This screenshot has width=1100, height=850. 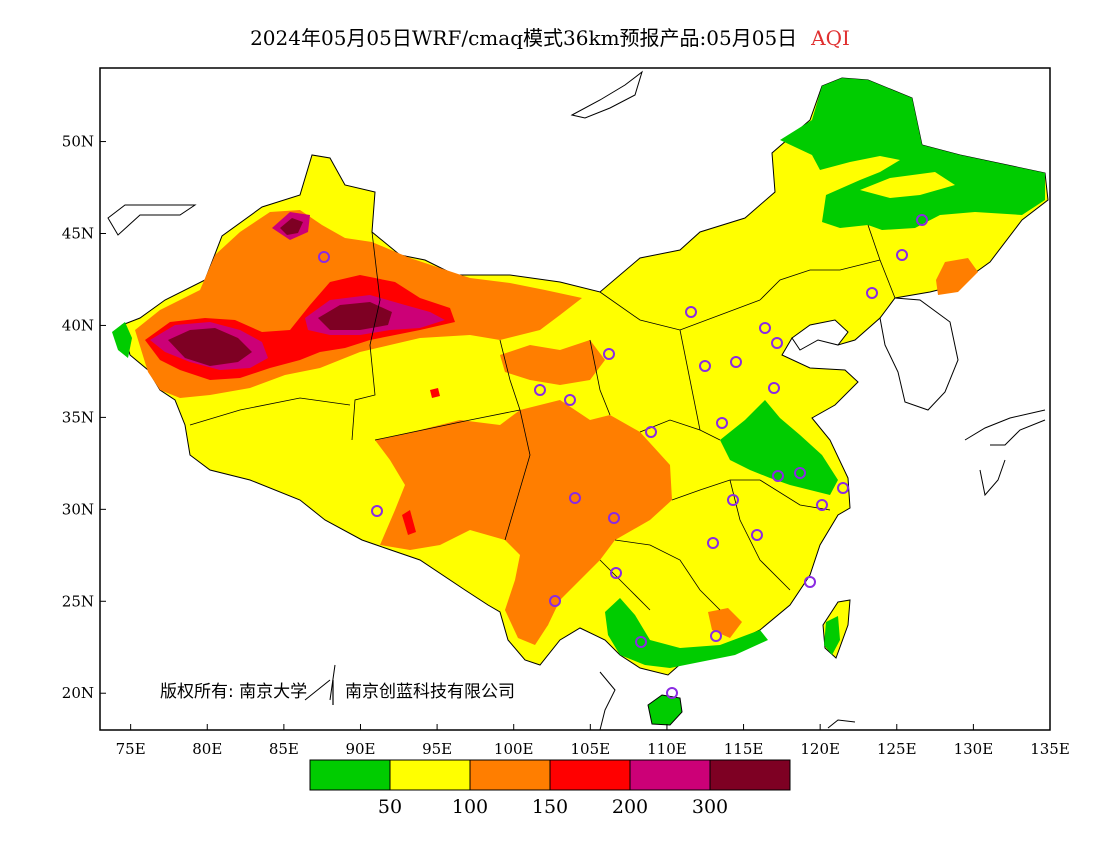 I want to click on dzungaria-maroon-spot, so click(x=291, y=226).